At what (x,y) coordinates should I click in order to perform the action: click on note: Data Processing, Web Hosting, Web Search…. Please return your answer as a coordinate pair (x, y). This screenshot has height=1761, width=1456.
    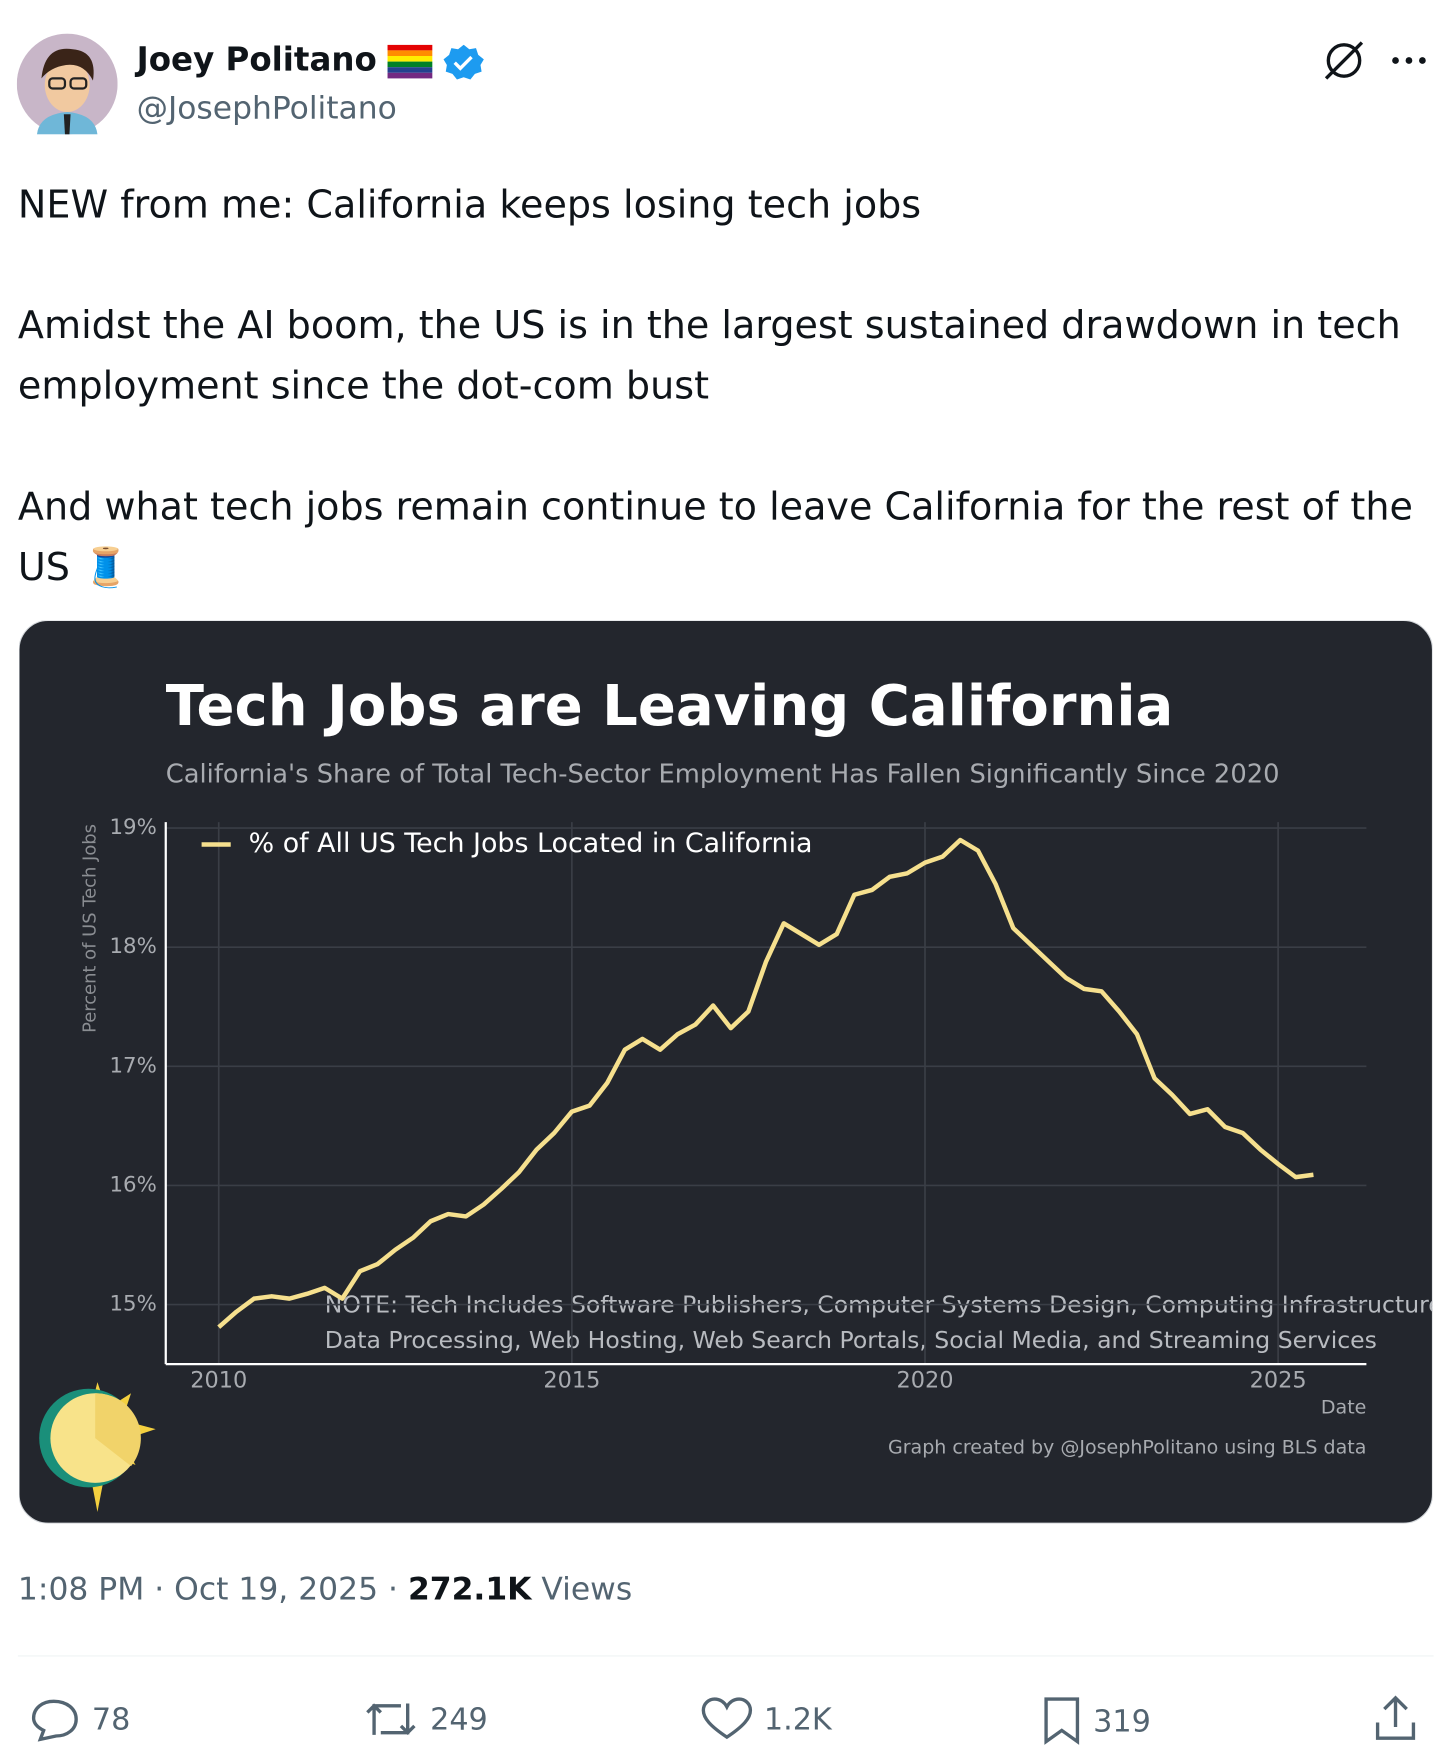
    Looking at the image, I should click on (851, 1340).